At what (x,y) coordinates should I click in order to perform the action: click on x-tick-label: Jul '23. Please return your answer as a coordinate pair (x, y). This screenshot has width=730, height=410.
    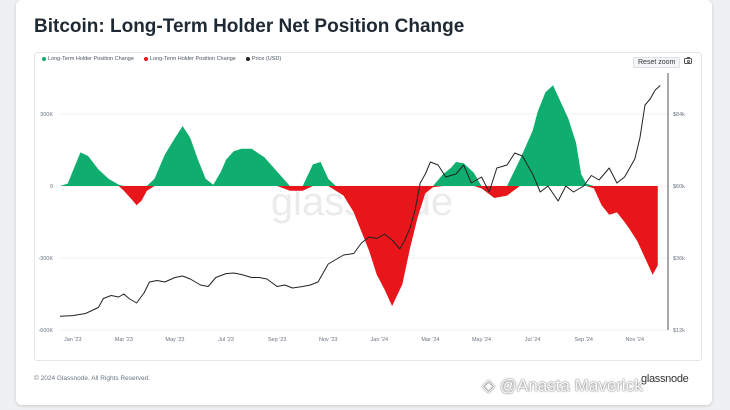
    Looking at the image, I should click on (226, 340).